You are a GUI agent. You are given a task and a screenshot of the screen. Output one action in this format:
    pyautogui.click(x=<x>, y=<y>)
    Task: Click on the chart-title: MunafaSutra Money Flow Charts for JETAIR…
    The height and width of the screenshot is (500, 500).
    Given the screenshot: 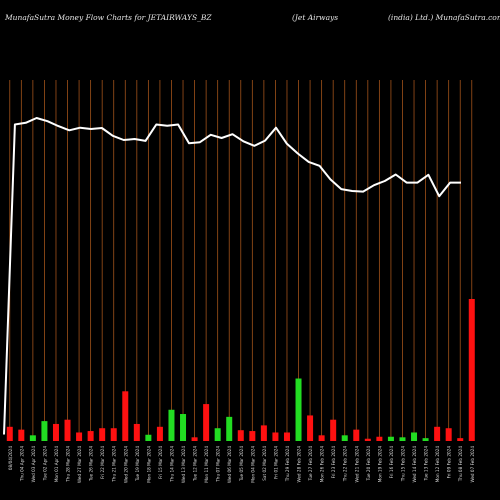 What is the action you would take?
    pyautogui.click(x=108, y=17)
    